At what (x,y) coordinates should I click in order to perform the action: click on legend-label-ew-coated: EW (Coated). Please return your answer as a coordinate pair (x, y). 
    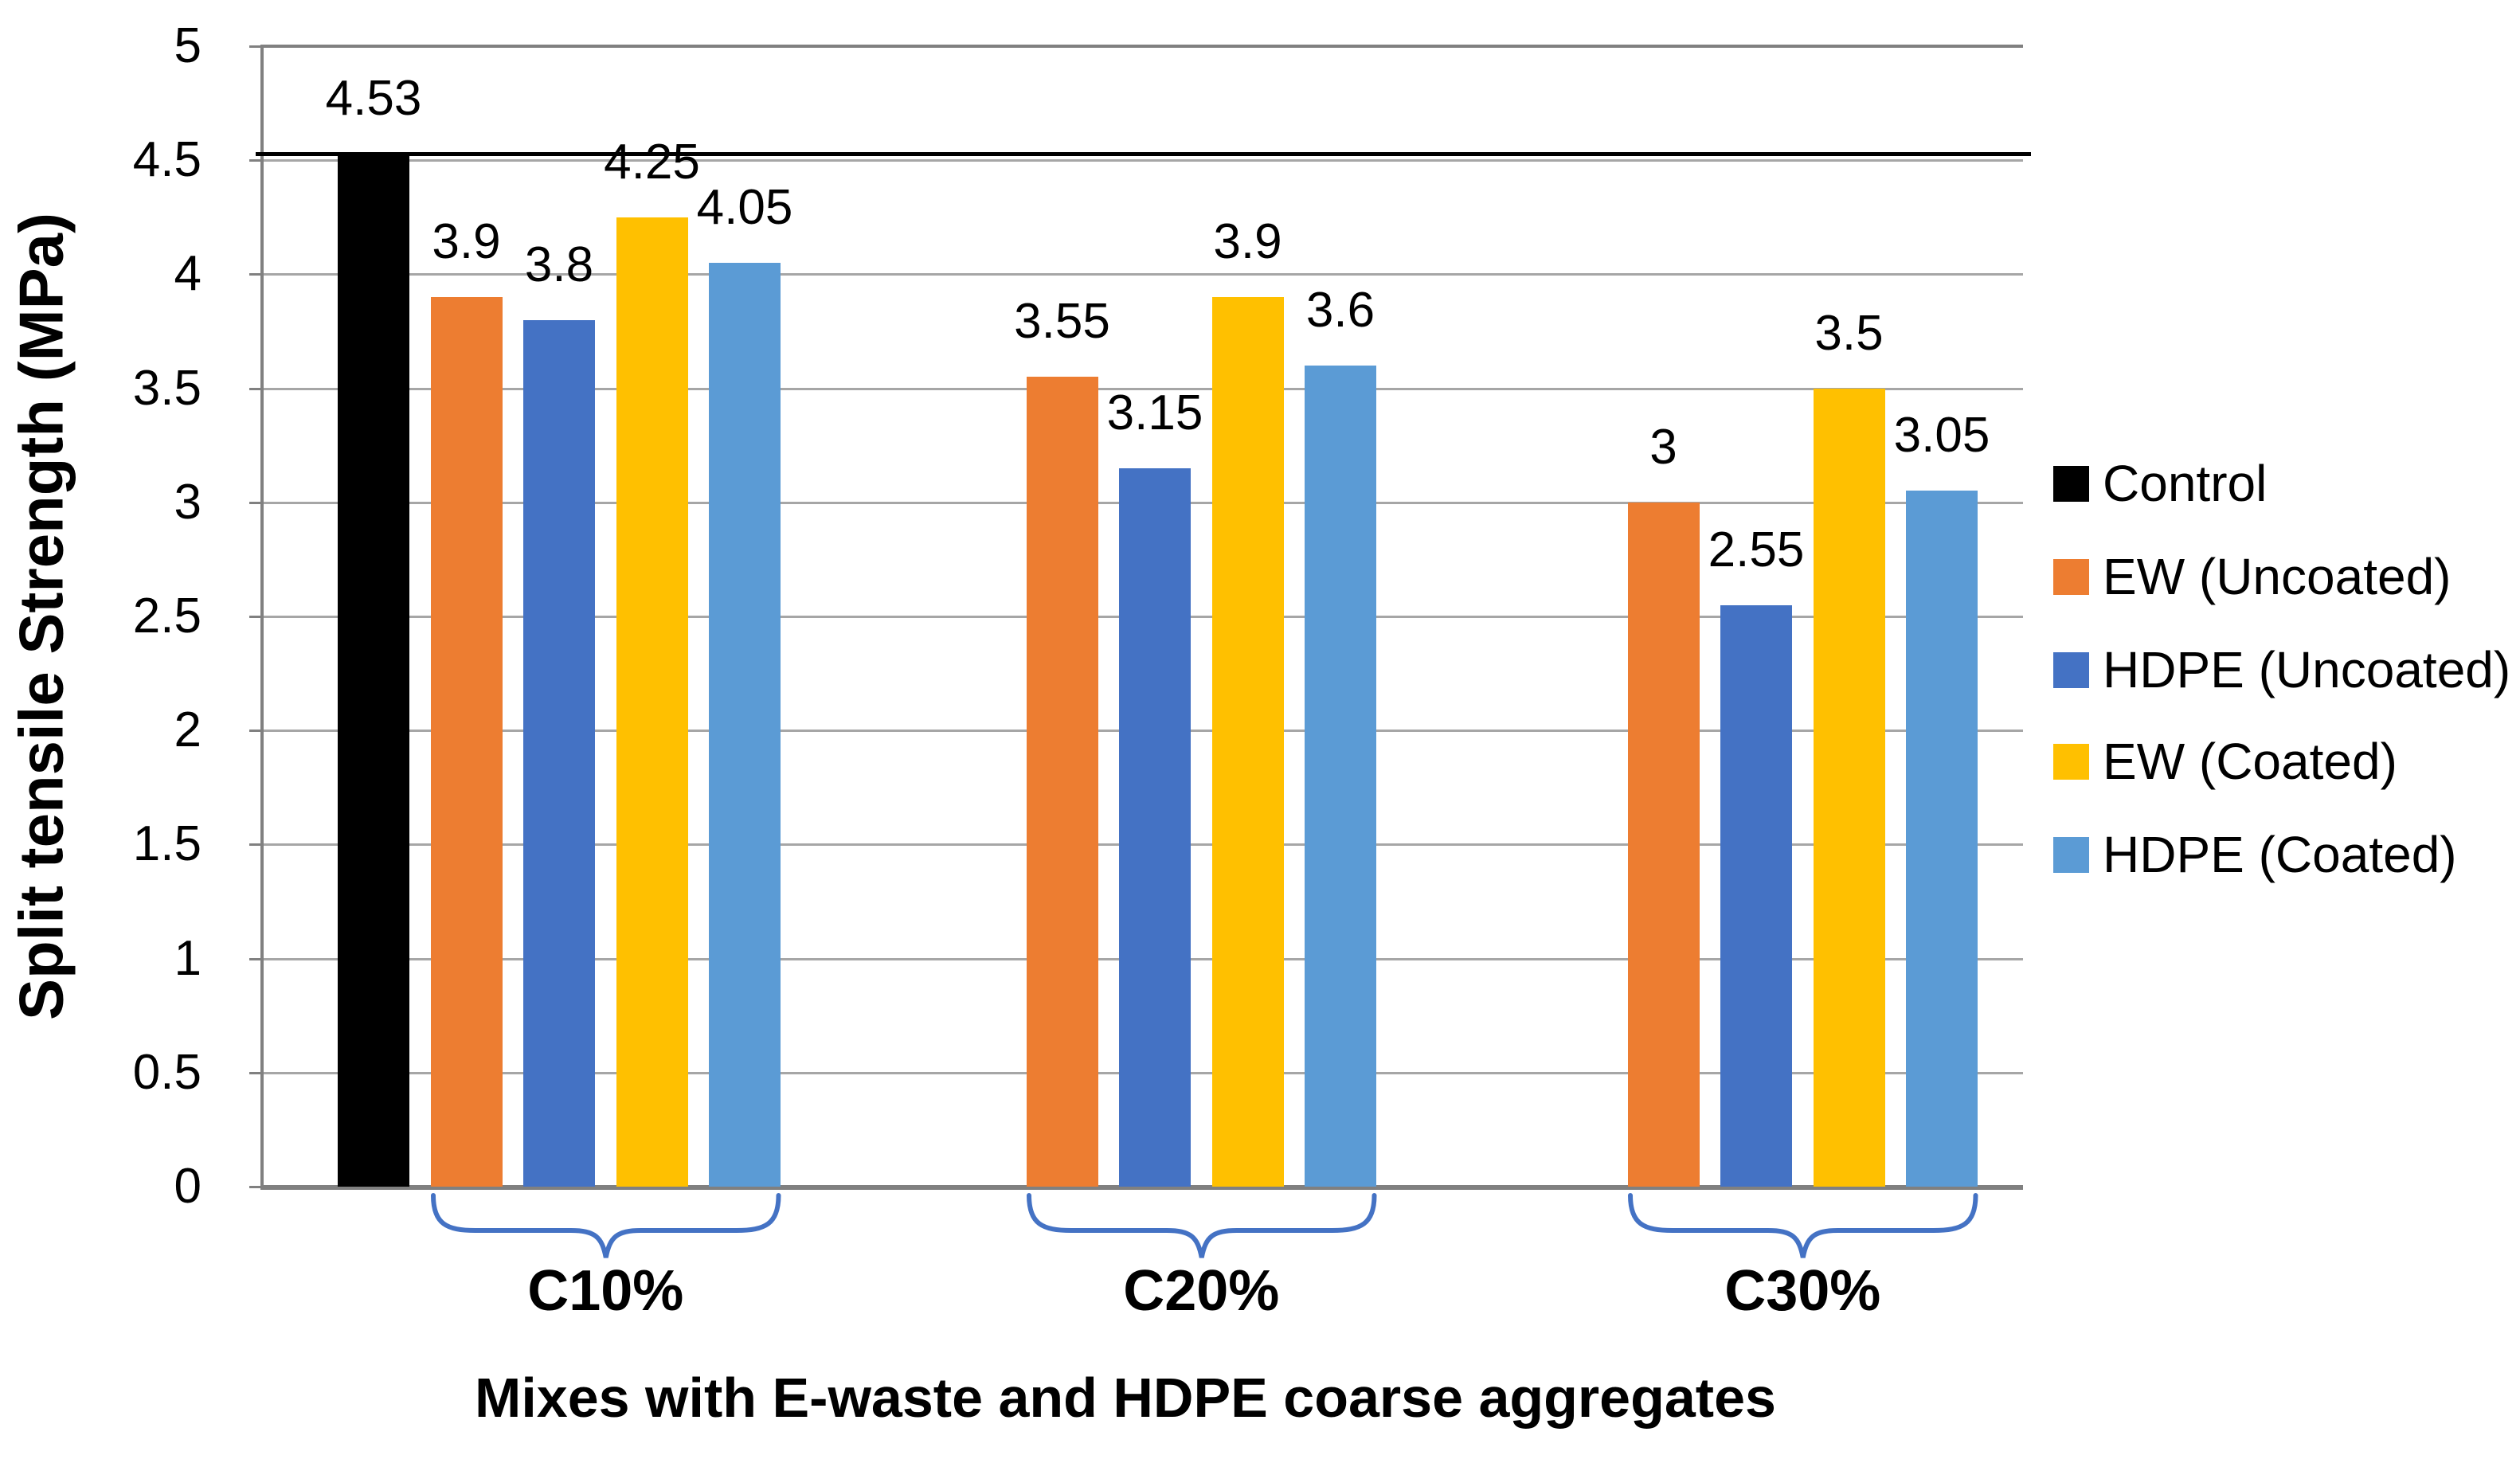
    Looking at the image, I should click on (2250, 761).